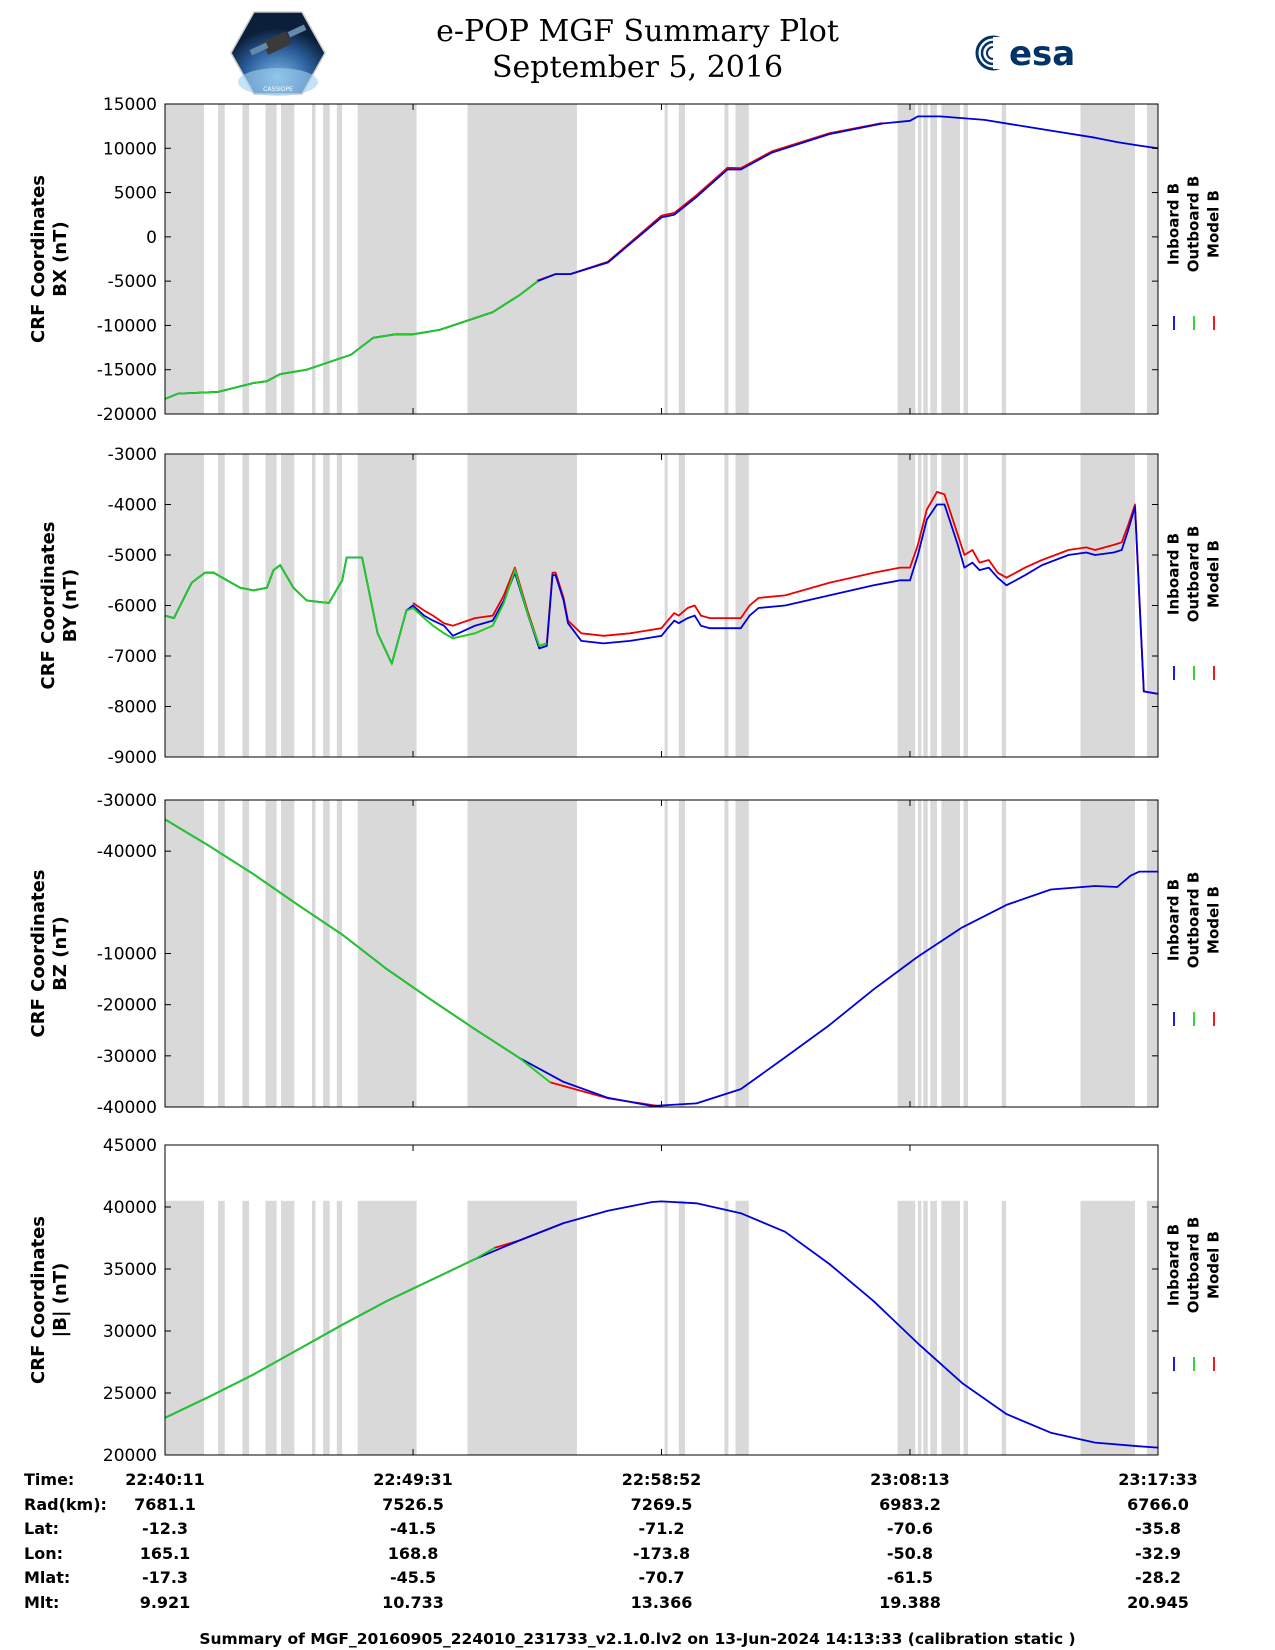 This screenshot has width=1275, height=1650. Describe the element at coordinates (132, 282) in the screenshot. I see `y-tick-label: -5000` at that location.